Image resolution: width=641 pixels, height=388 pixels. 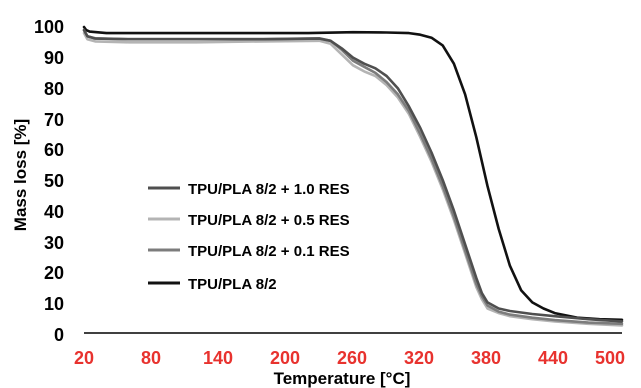 I want to click on y-tick-0: 0, so click(x=59, y=335).